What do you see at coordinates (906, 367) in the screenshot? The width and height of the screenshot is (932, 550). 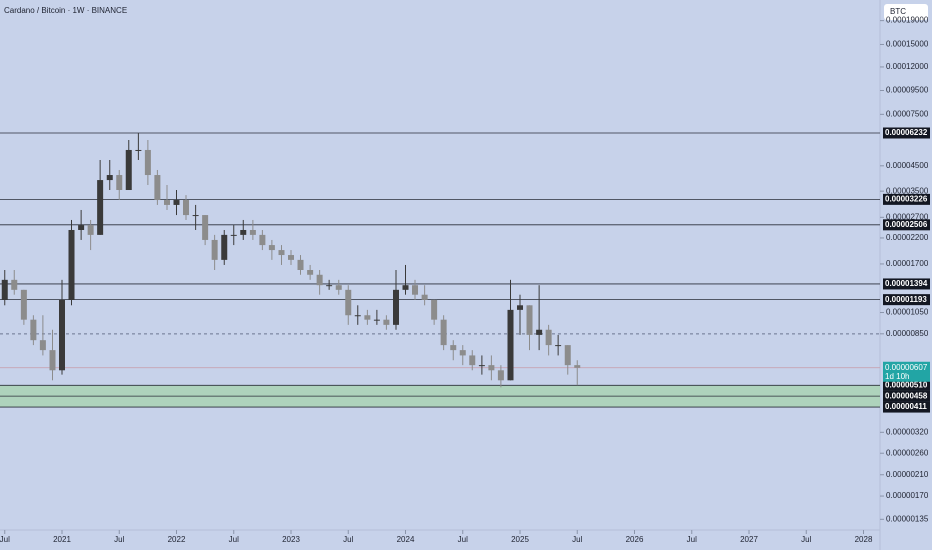 I see `last-price-label: 0.00000607` at bounding box center [906, 367].